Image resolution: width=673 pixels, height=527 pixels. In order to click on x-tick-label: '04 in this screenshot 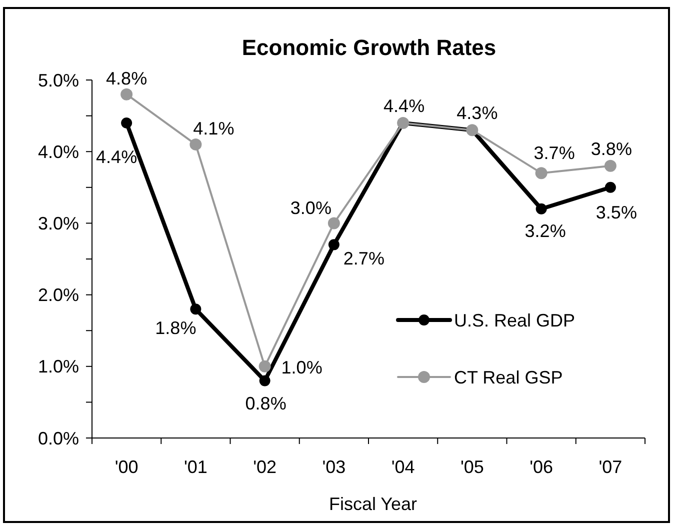, I will do `click(403, 467)`.